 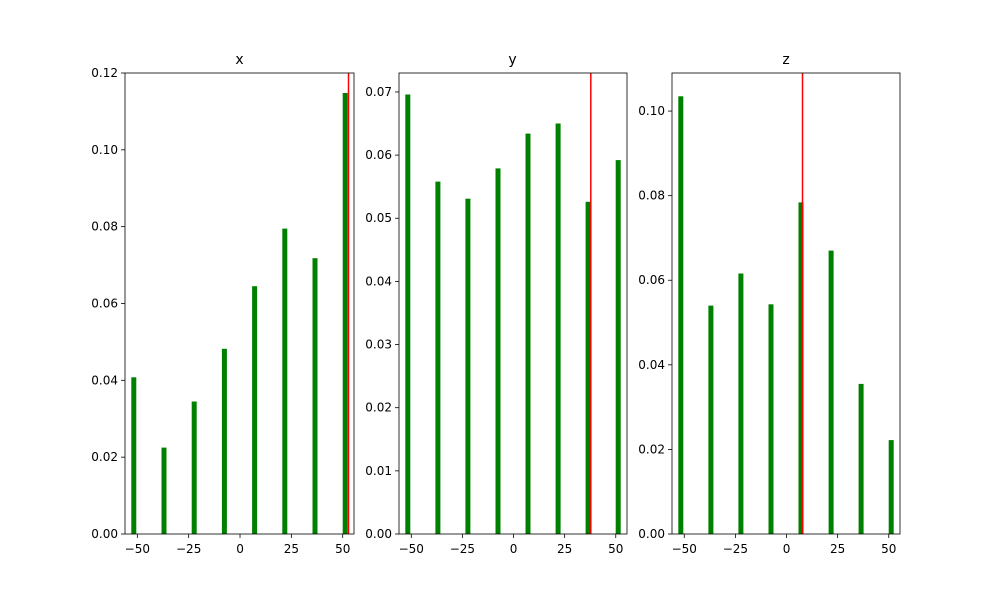 I want to click on y-tick-label: 0.03, so click(x=378, y=345).